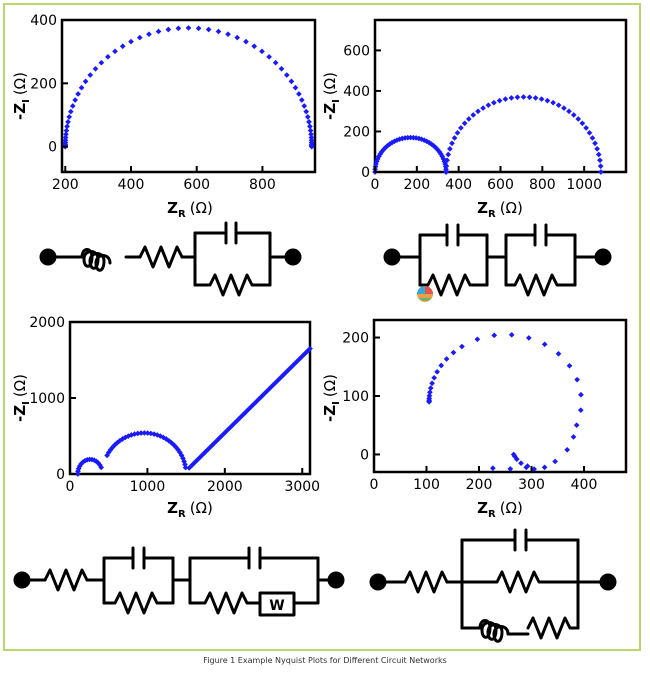 The width and height of the screenshot is (650, 680). What do you see at coordinates (355, 397) in the screenshot?
I see `y-tick-label: 100` at bounding box center [355, 397].